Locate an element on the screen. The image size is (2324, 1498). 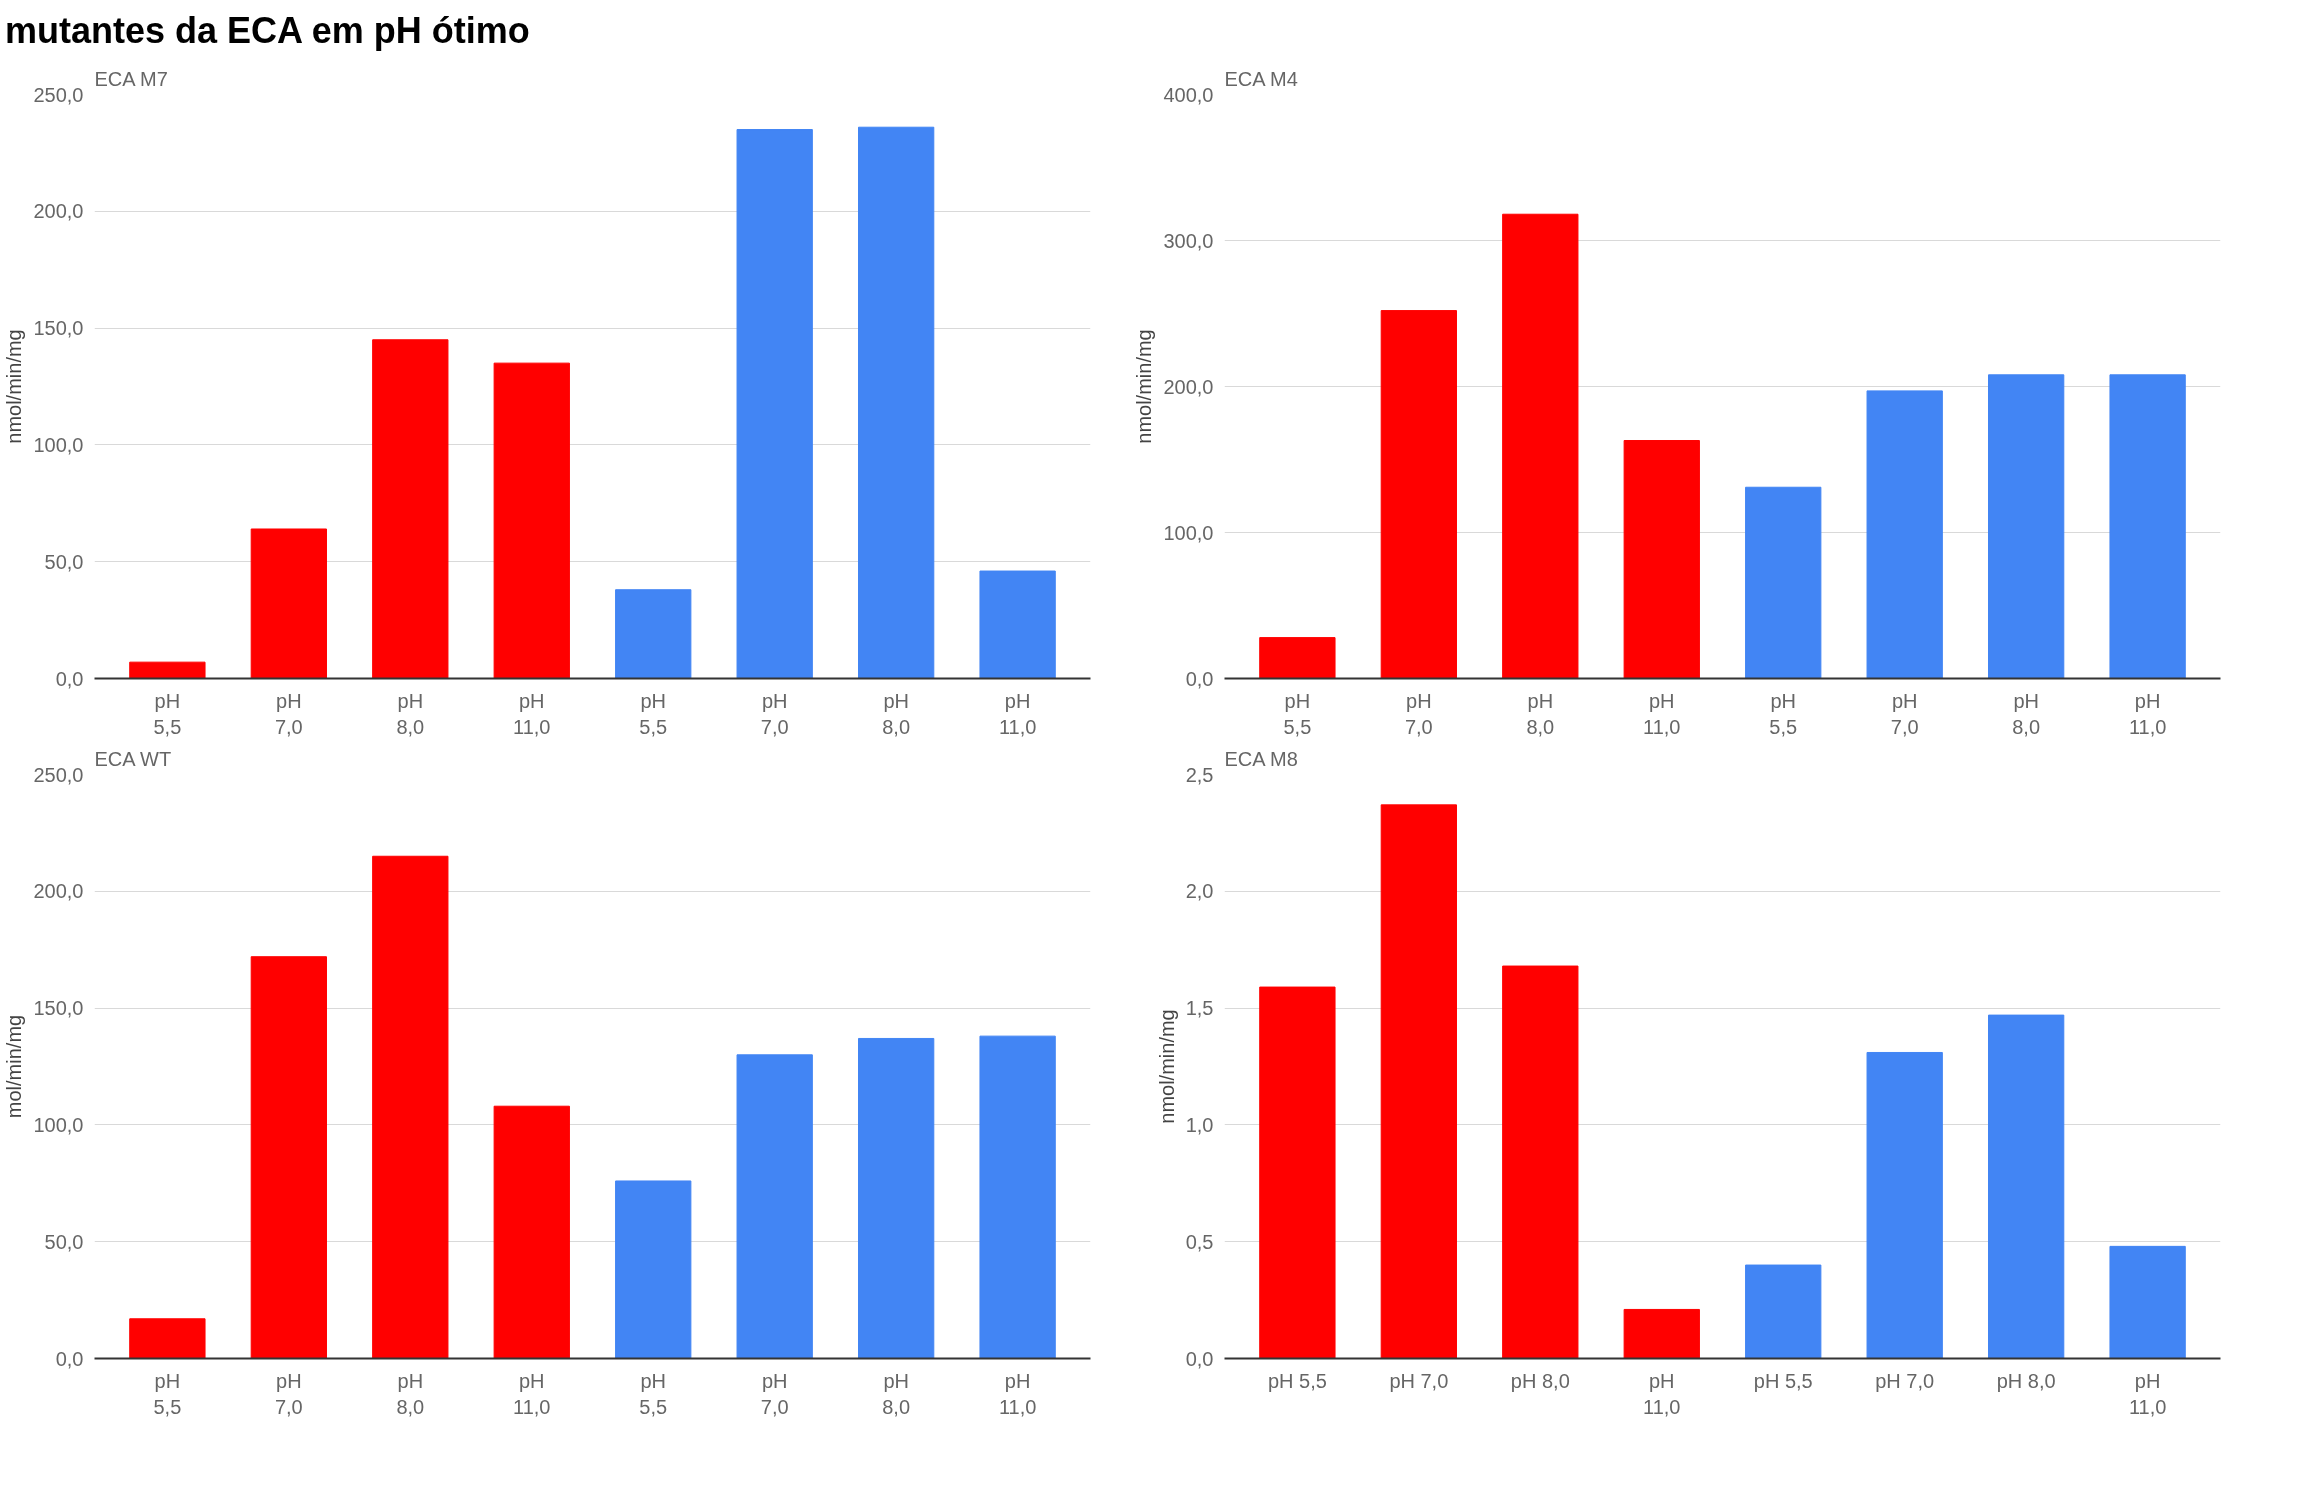
text: mutantes da ECA em pH ótimo is located at coordinates (267, 31).